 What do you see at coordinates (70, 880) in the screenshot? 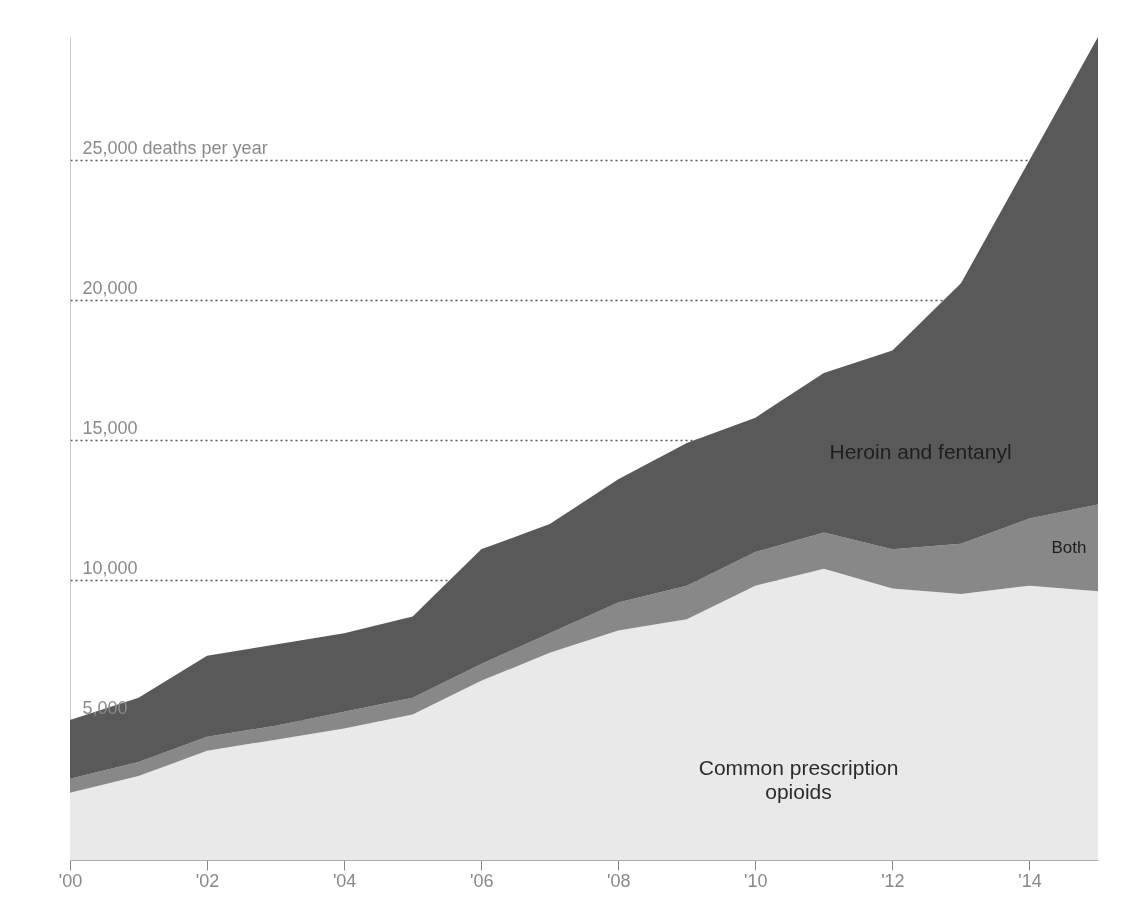
I see `x-tick-label: '00` at bounding box center [70, 880].